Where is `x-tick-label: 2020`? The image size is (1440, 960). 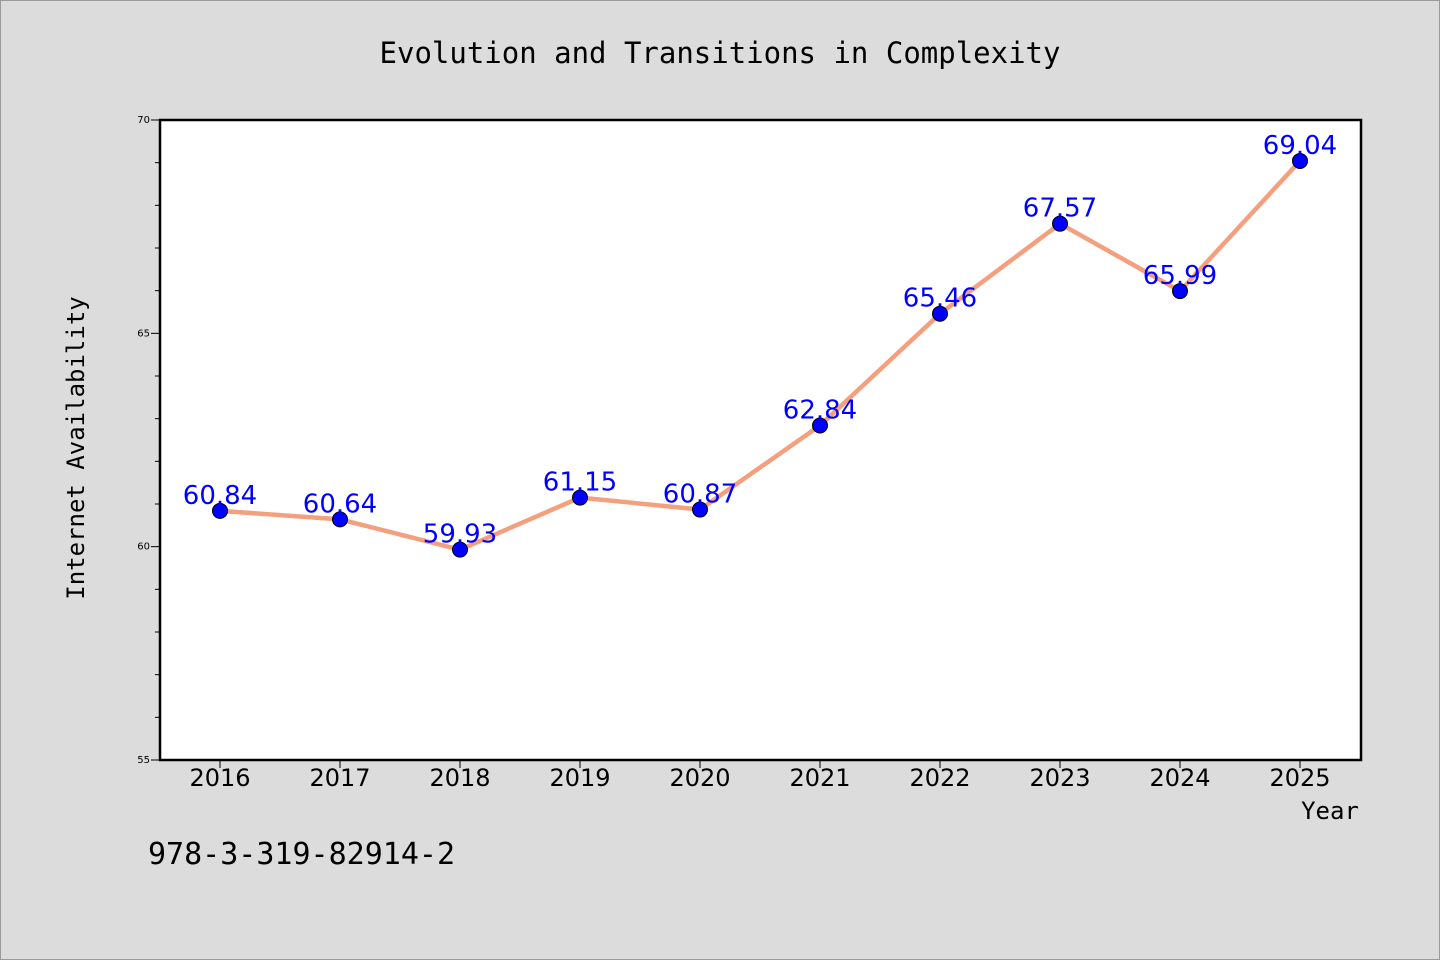 x-tick-label: 2020 is located at coordinates (699, 778).